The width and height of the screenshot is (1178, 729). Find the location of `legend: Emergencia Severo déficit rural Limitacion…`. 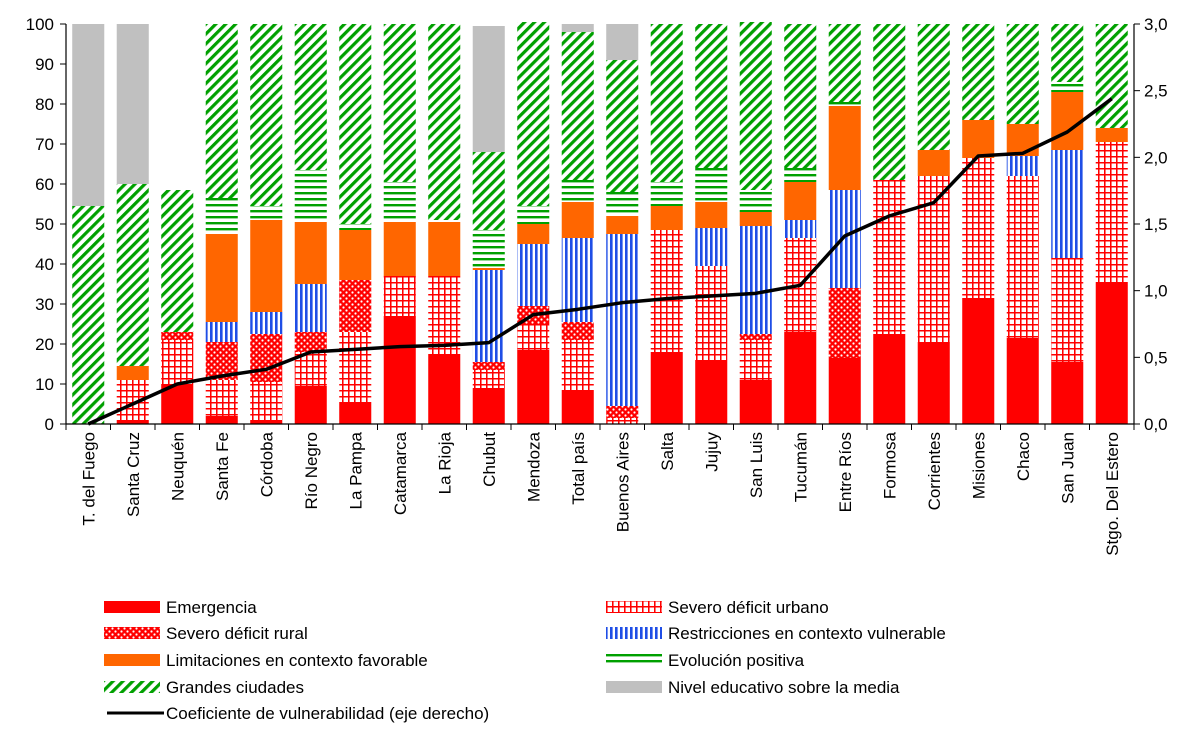

legend: Emergencia Severo déficit rural Limitacion… is located at coordinates (525, 660).